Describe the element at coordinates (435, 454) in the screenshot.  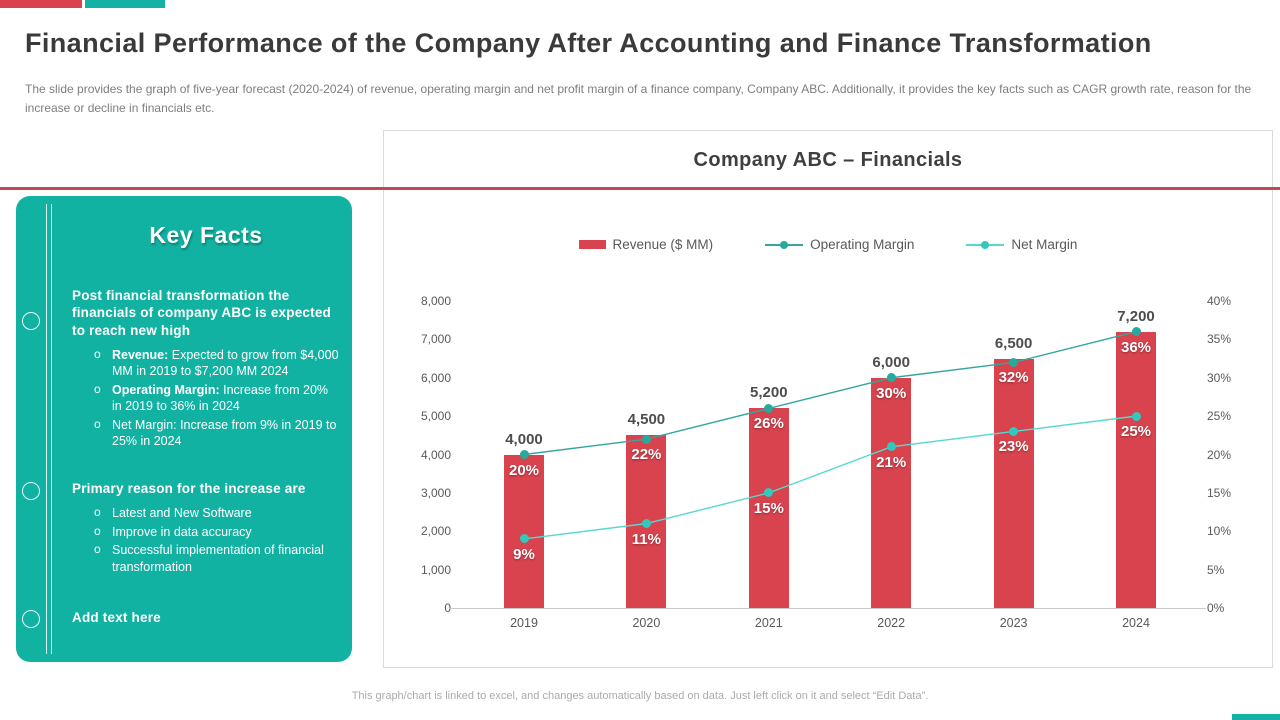
I see `y-axis-tick-left: 4,000` at that location.